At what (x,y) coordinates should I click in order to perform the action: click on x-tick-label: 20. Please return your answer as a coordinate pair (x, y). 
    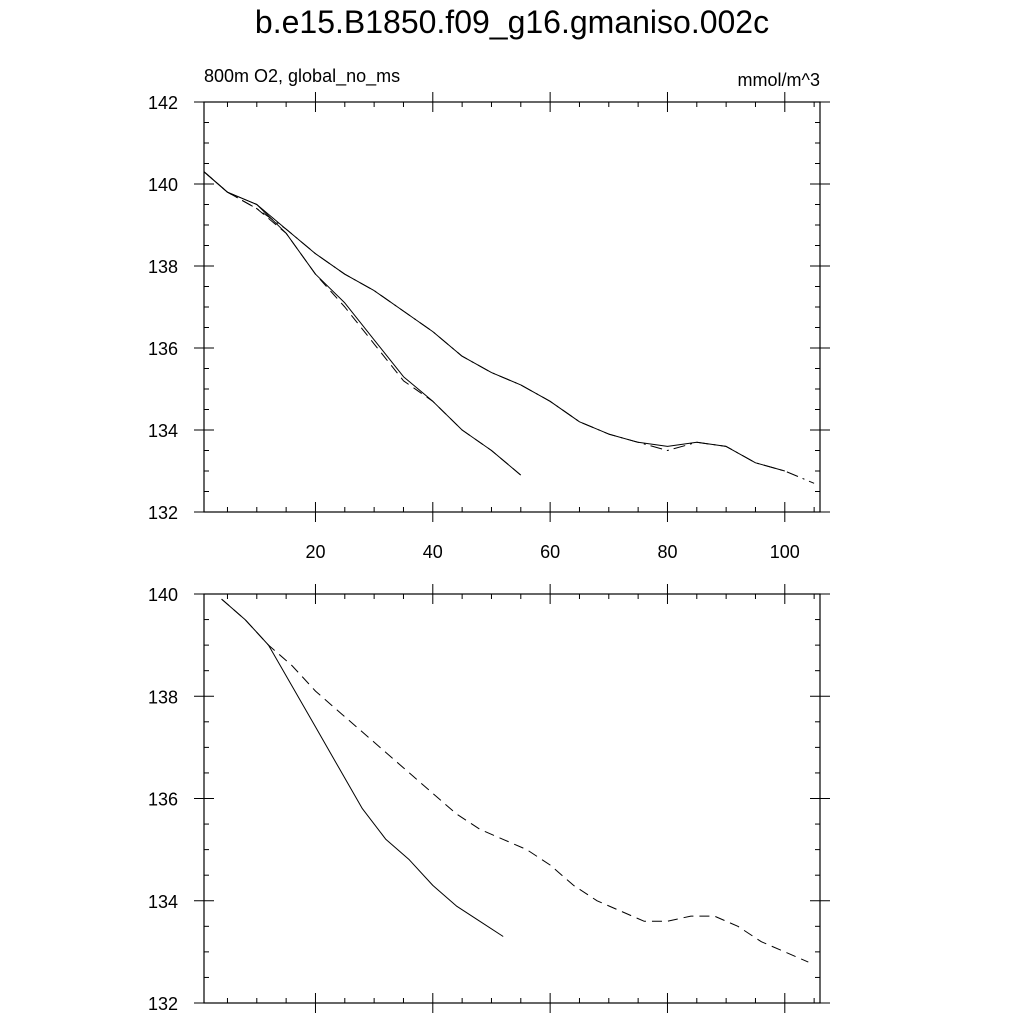
    Looking at the image, I should click on (315, 552).